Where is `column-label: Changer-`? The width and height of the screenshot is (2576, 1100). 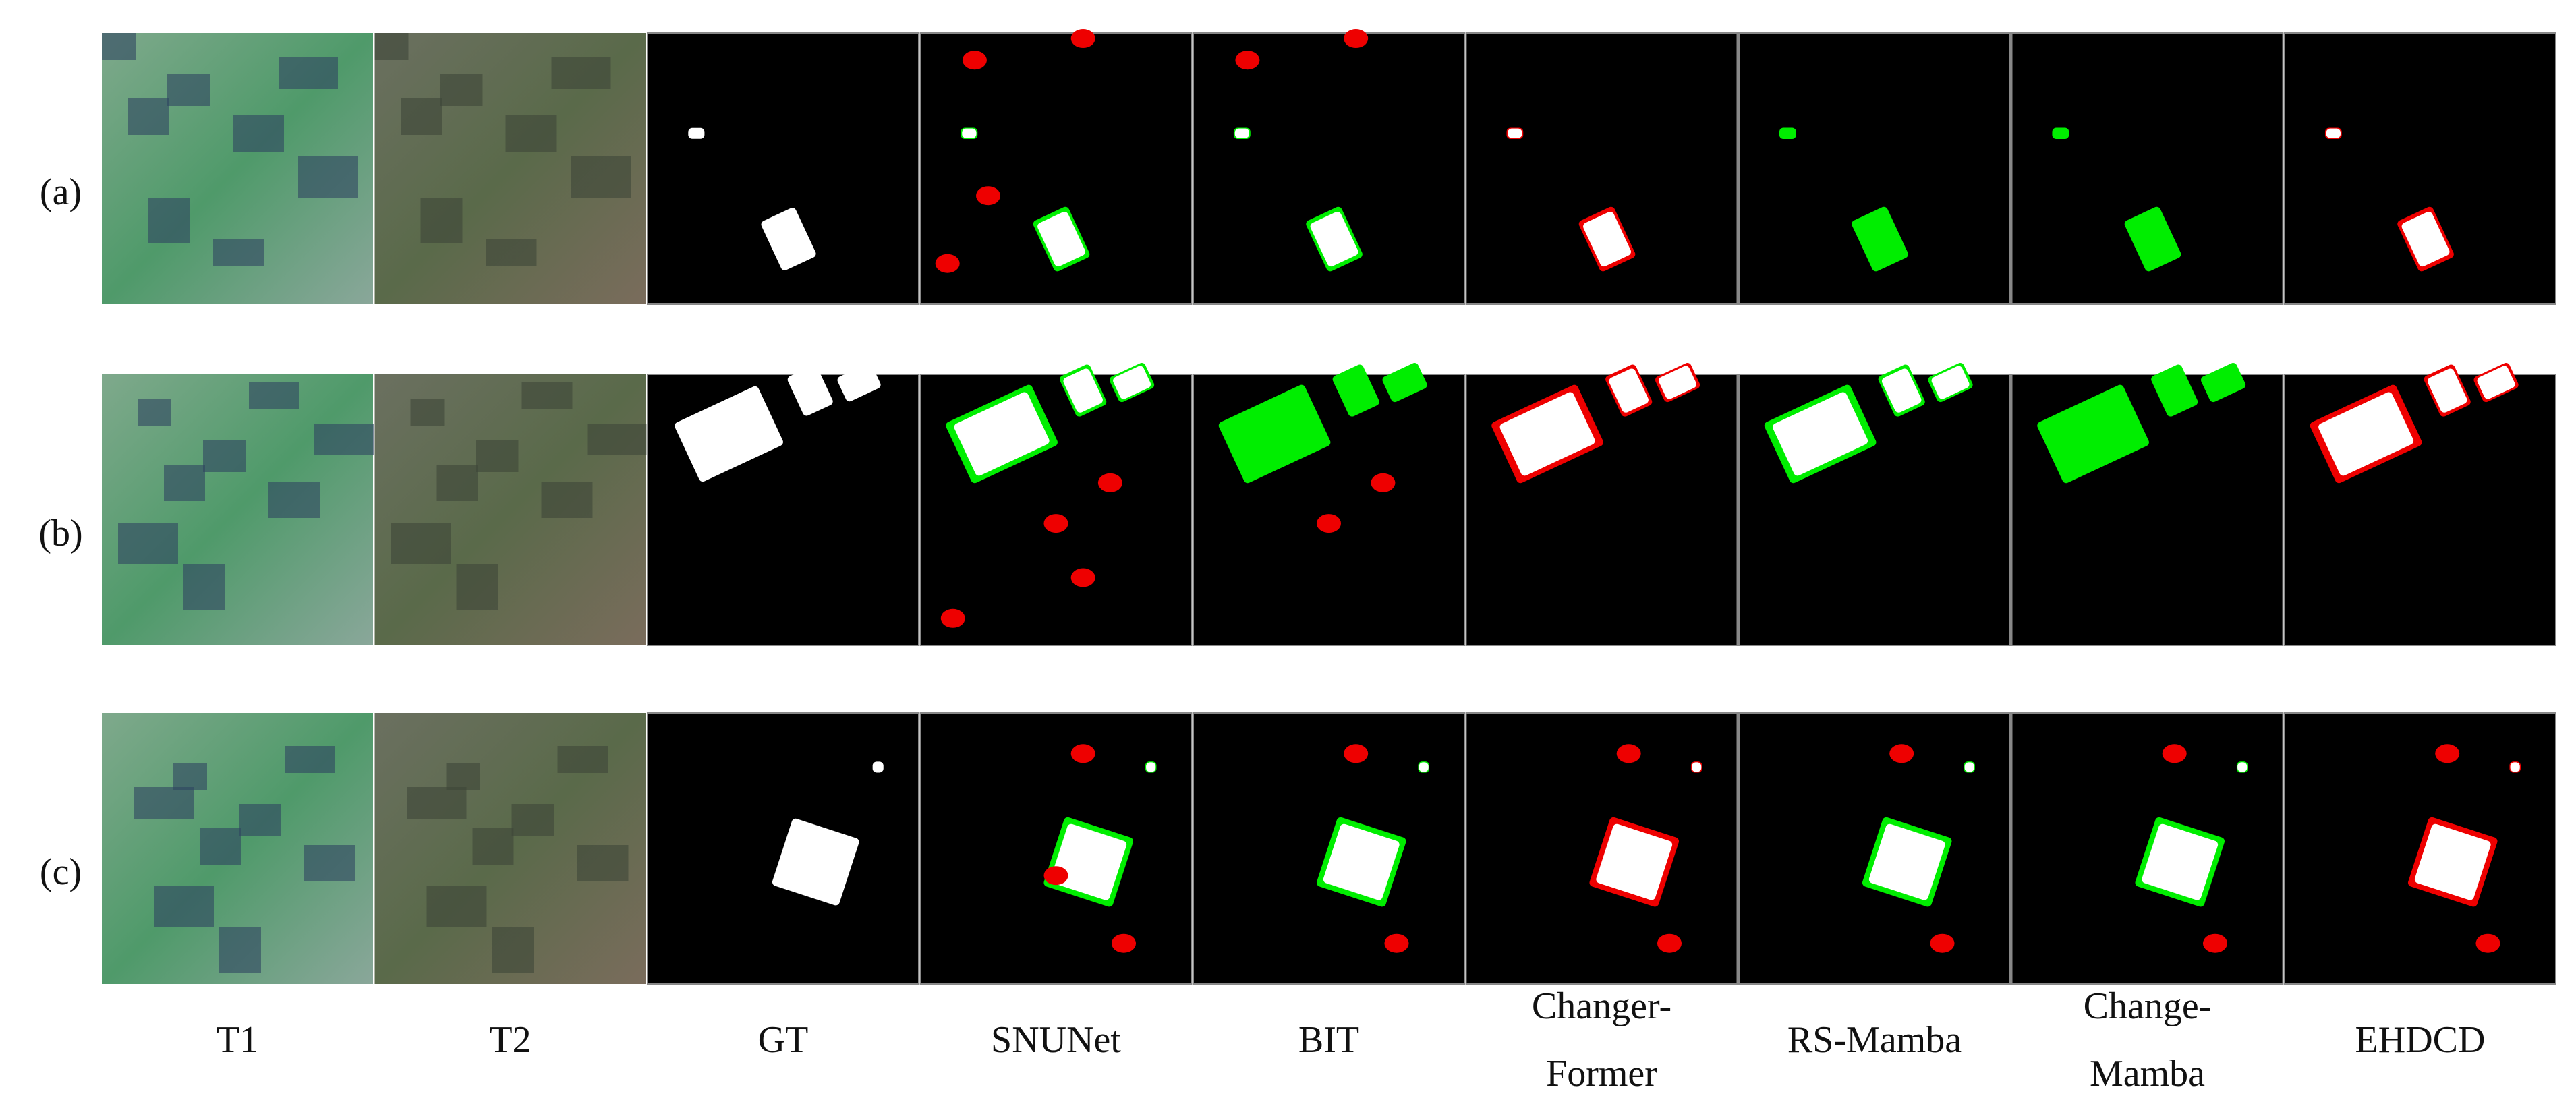
column-label: Changer- is located at coordinates (1601, 1006).